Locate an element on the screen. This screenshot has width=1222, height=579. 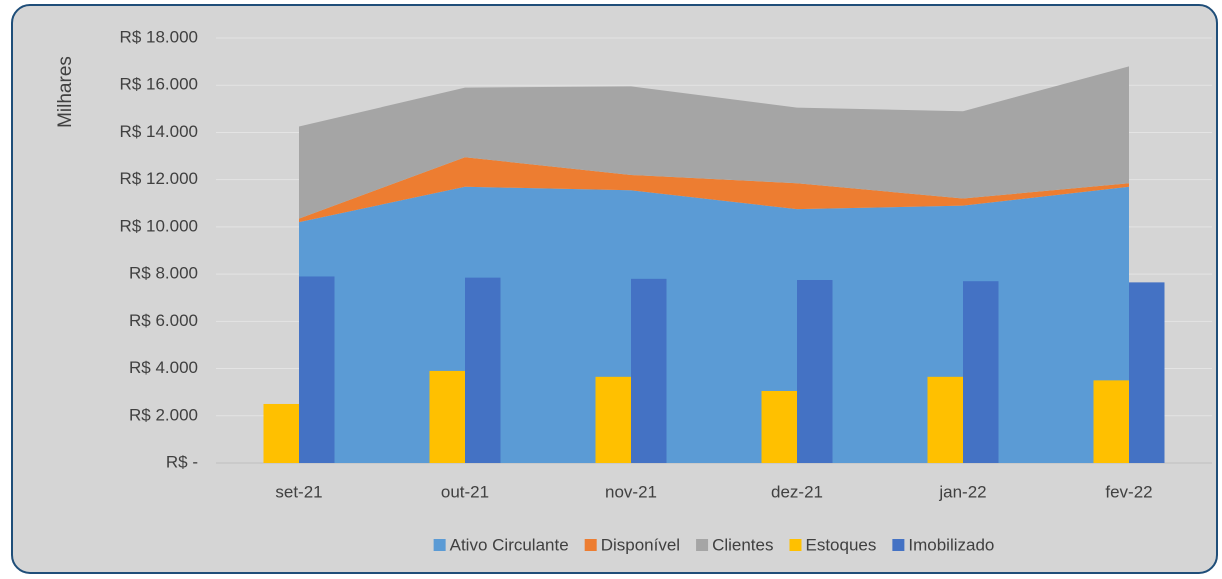
y-tick-label: R$ 14.000 is located at coordinates (159, 131).